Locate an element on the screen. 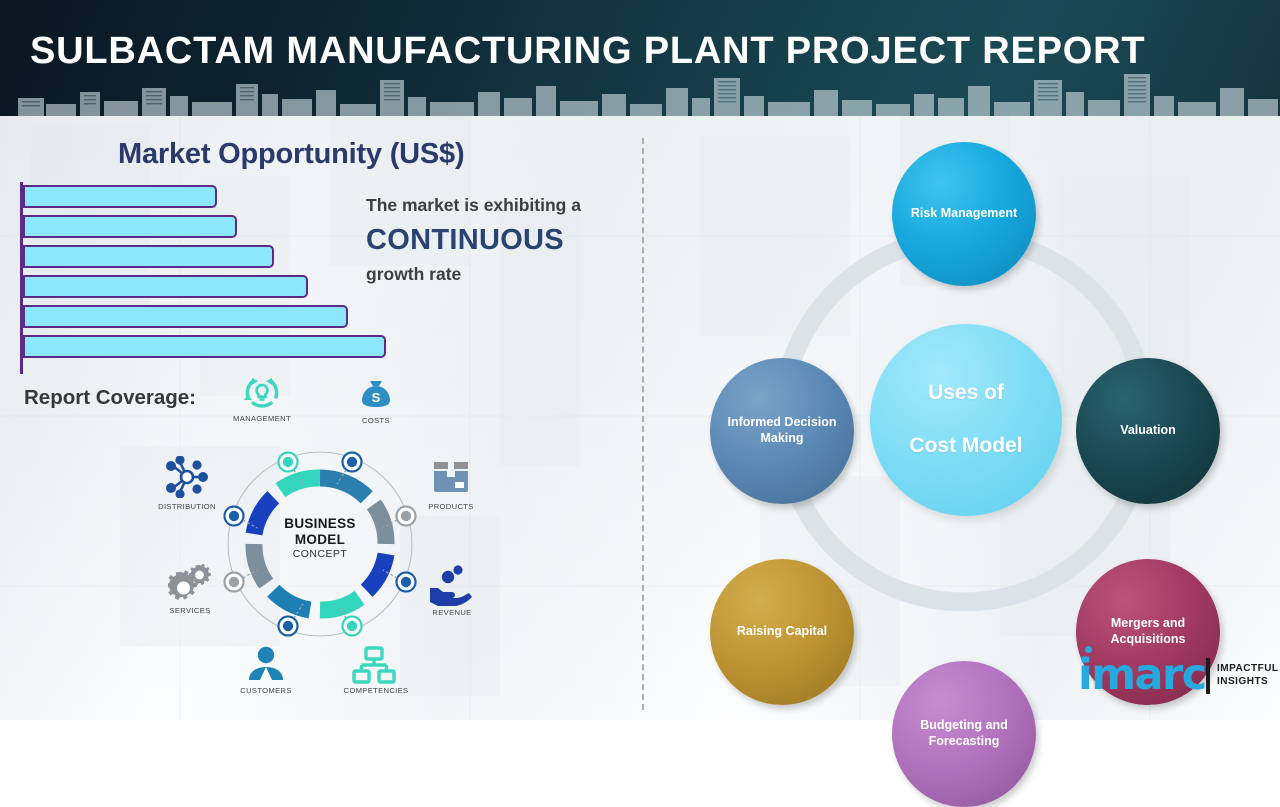 Image resolution: width=1280 pixels, height=807 pixels. center-node-line-1: Uses of is located at coordinates (966, 393).